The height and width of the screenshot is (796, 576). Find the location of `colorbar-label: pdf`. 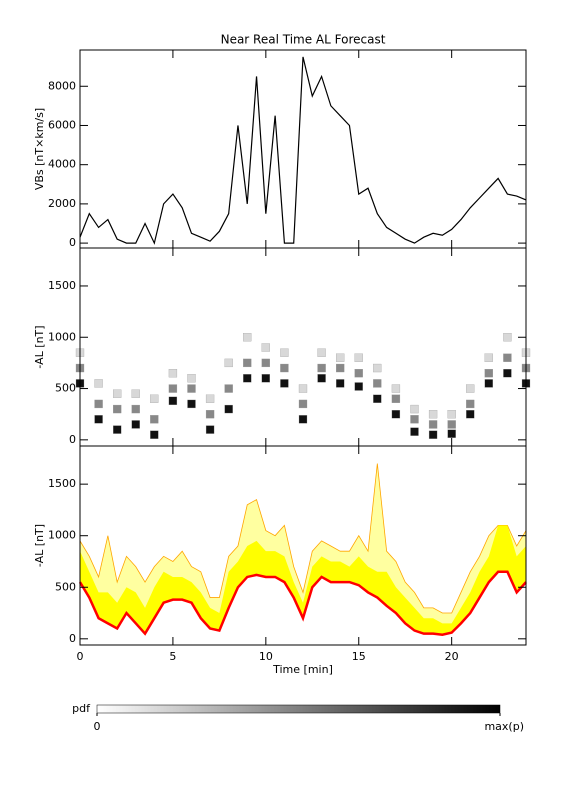

colorbar-label: pdf is located at coordinates (81, 708).